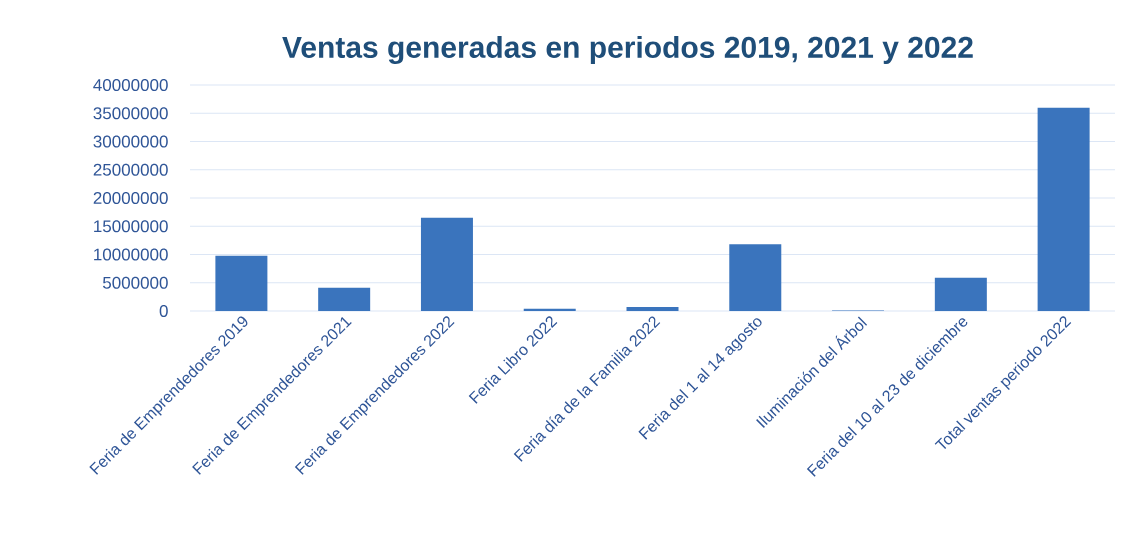 This screenshot has height=555, width=1126. Describe the element at coordinates (130, 169) in the screenshot. I see `y-tick-label: 25000000` at that location.